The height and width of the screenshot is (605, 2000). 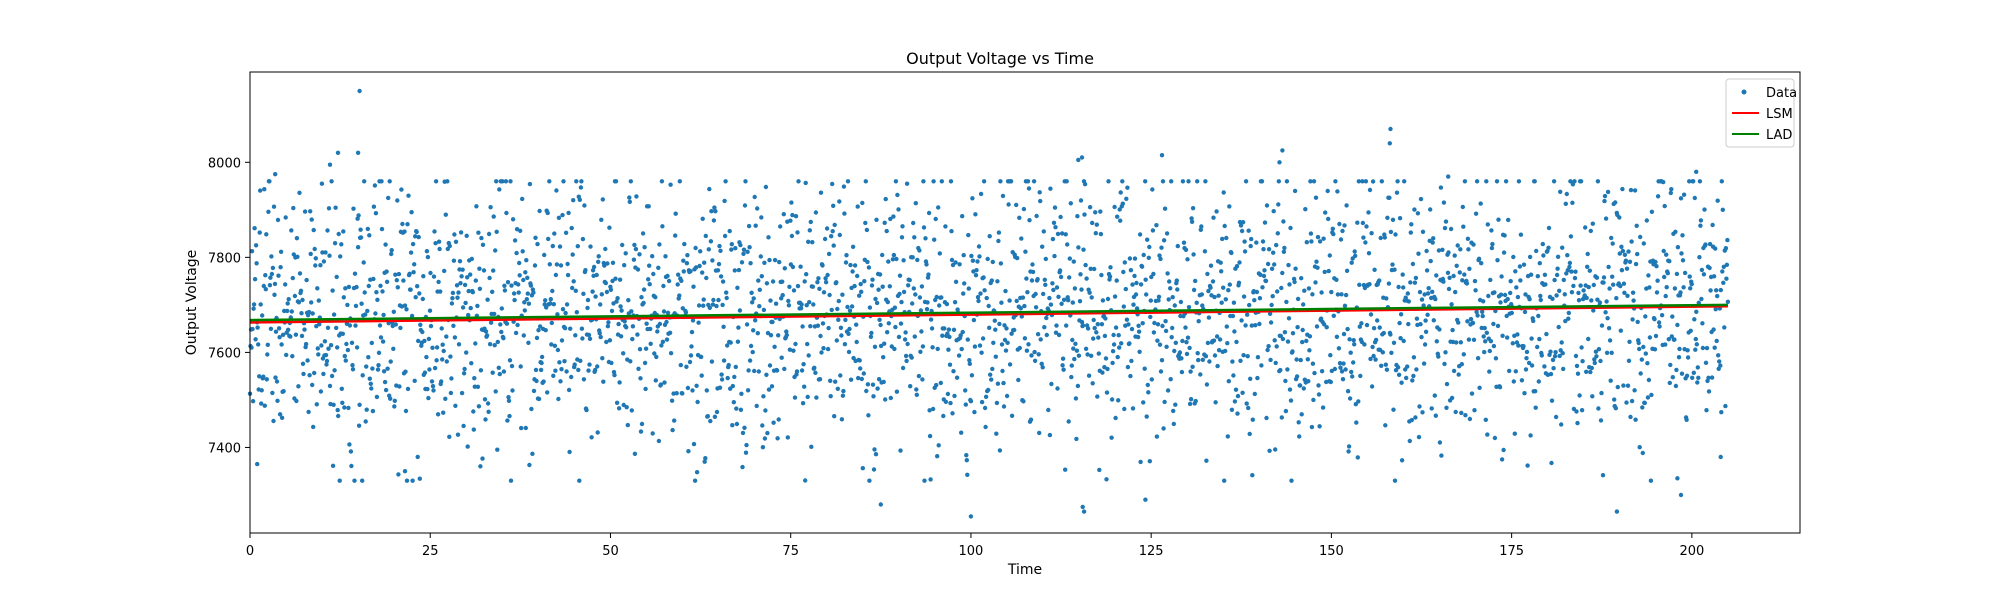 What do you see at coordinates (1145, 499) in the screenshot?
I see `data-point-outlier` at bounding box center [1145, 499].